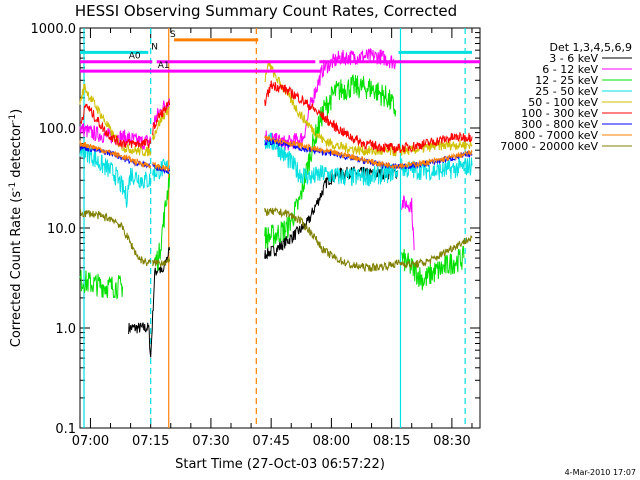  Describe the element at coordinates (154, 47) in the screenshot. I see `flag-label: N` at that location.